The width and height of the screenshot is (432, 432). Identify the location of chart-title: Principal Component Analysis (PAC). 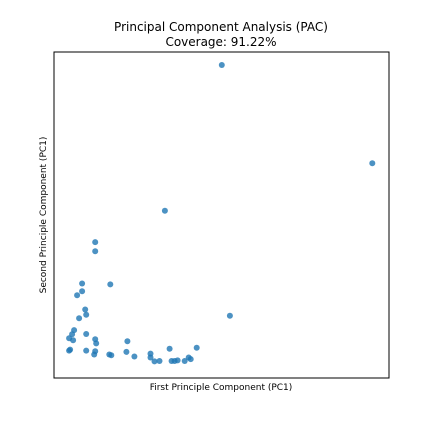
(221, 27).